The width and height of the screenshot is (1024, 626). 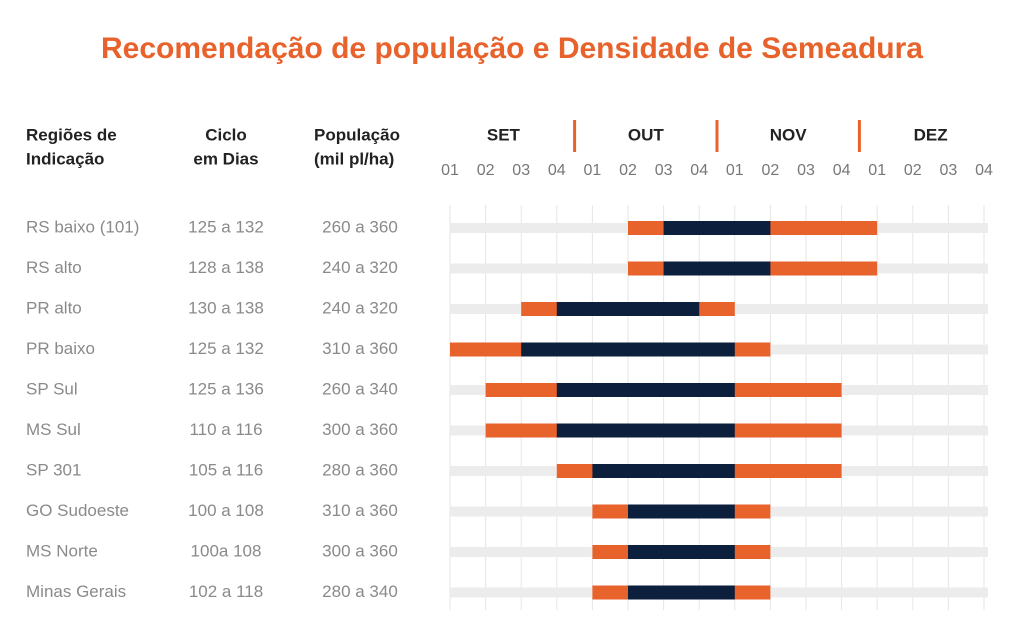 What do you see at coordinates (360, 388) in the screenshot?
I see `population: 260 a 340` at bounding box center [360, 388].